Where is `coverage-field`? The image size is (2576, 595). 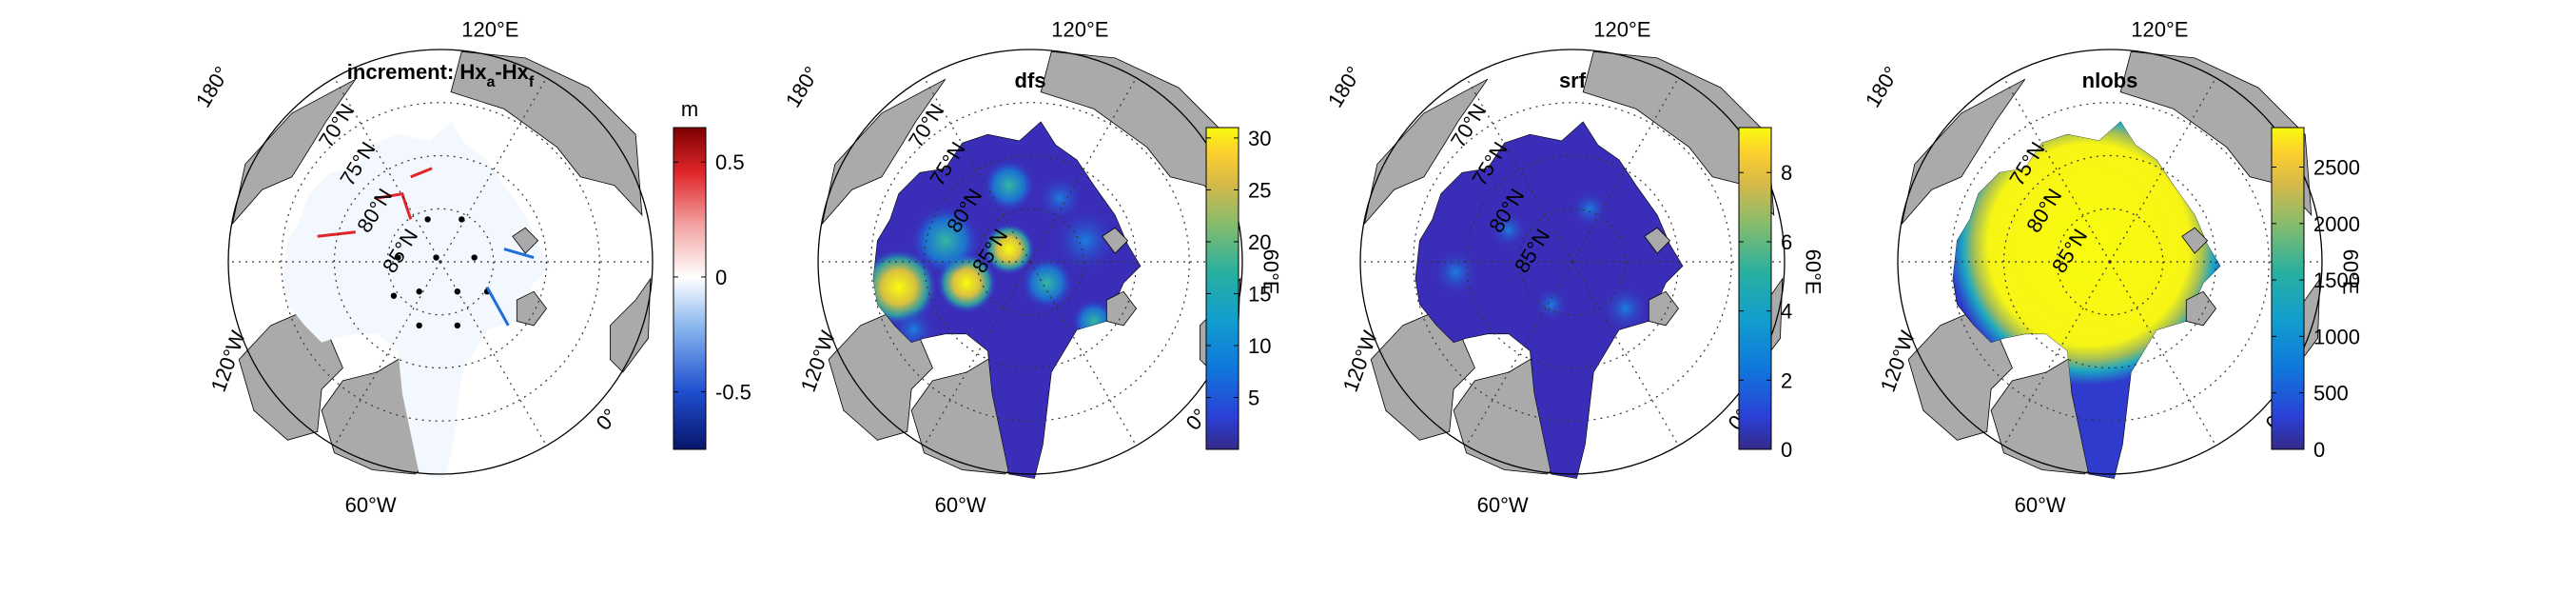
coverage-field is located at coordinates (2086, 254).